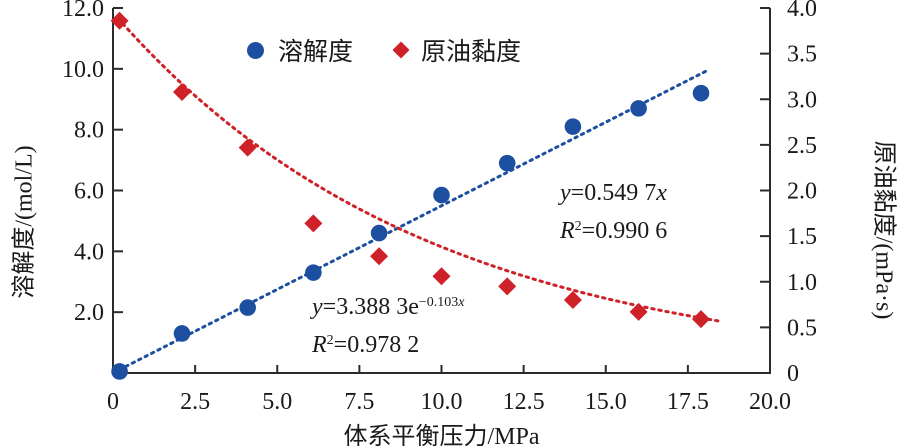 This screenshot has width=917, height=446. I want to click on x-tick-label: 0, so click(113, 402).